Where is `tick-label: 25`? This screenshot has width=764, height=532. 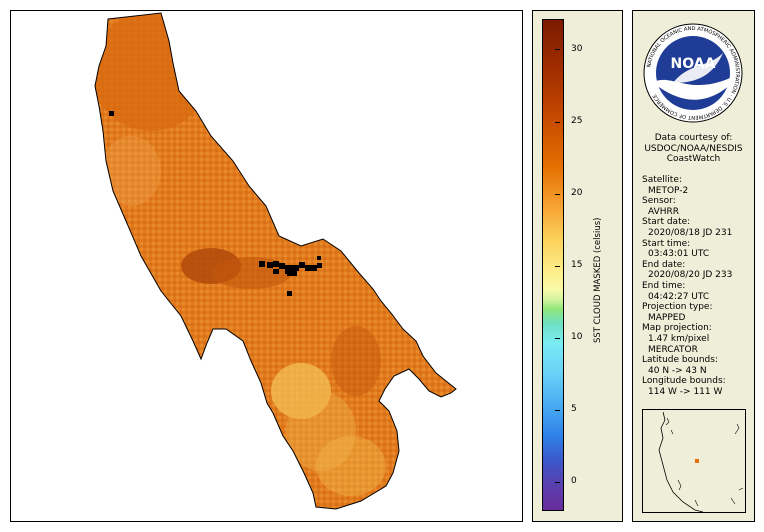
tick-label: 25 is located at coordinates (577, 121).